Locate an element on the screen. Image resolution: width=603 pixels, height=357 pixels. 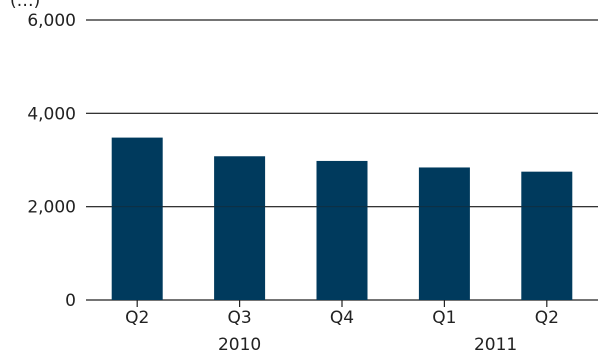
y-axis-label-partial: (…) is located at coordinates (25, 5).